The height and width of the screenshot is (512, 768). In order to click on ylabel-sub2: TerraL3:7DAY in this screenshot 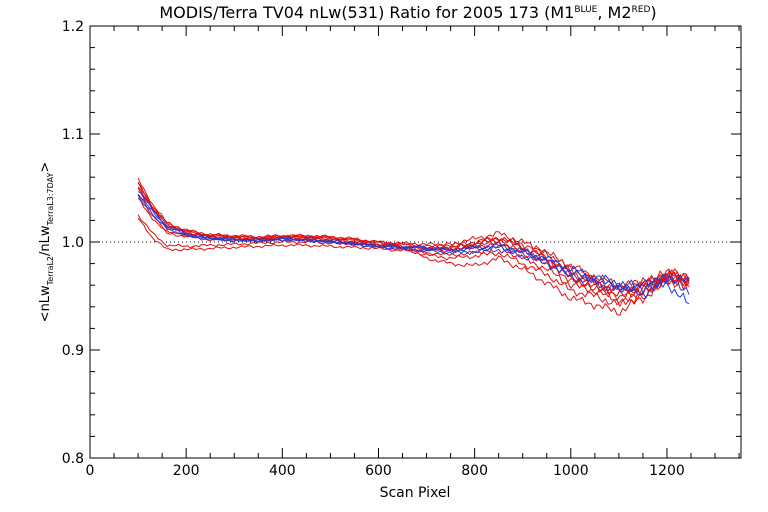, I will do `click(50, 199)`.